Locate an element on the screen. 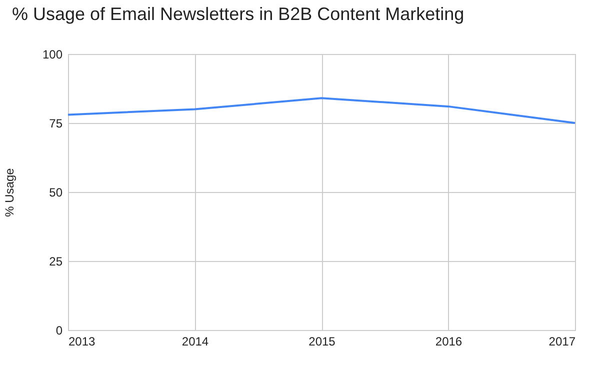 This screenshot has height=388, width=592. x-tick-label: 2014 is located at coordinates (195, 341).